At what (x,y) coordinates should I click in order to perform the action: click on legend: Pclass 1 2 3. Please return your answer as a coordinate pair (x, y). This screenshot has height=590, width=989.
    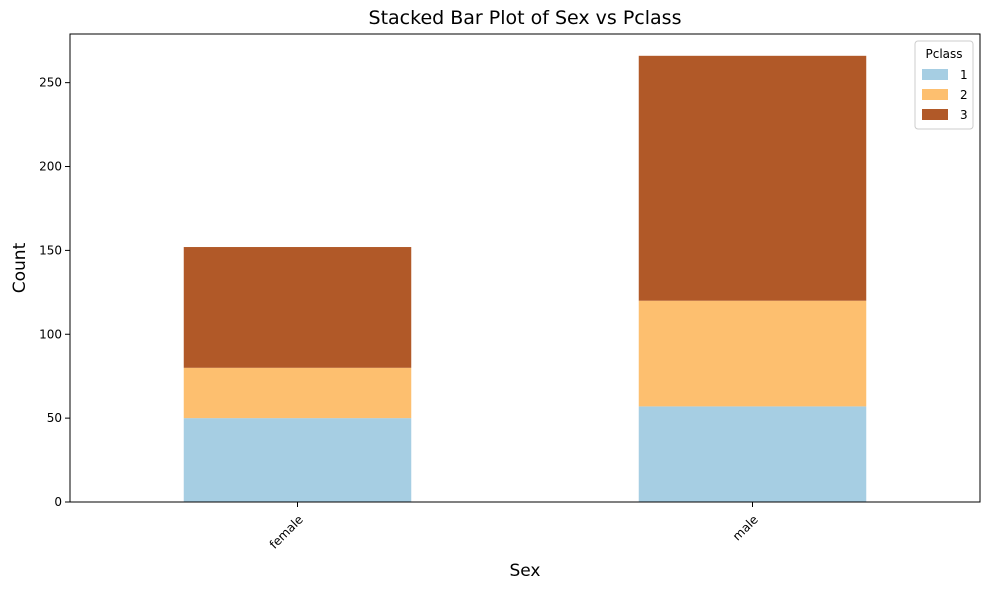
    Looking at the image, I should click on (944, 85).